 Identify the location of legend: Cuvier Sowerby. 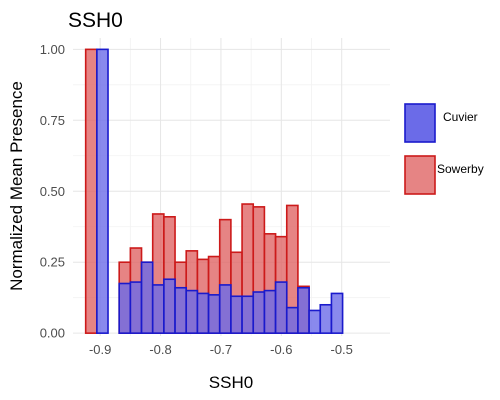
(444, 149).